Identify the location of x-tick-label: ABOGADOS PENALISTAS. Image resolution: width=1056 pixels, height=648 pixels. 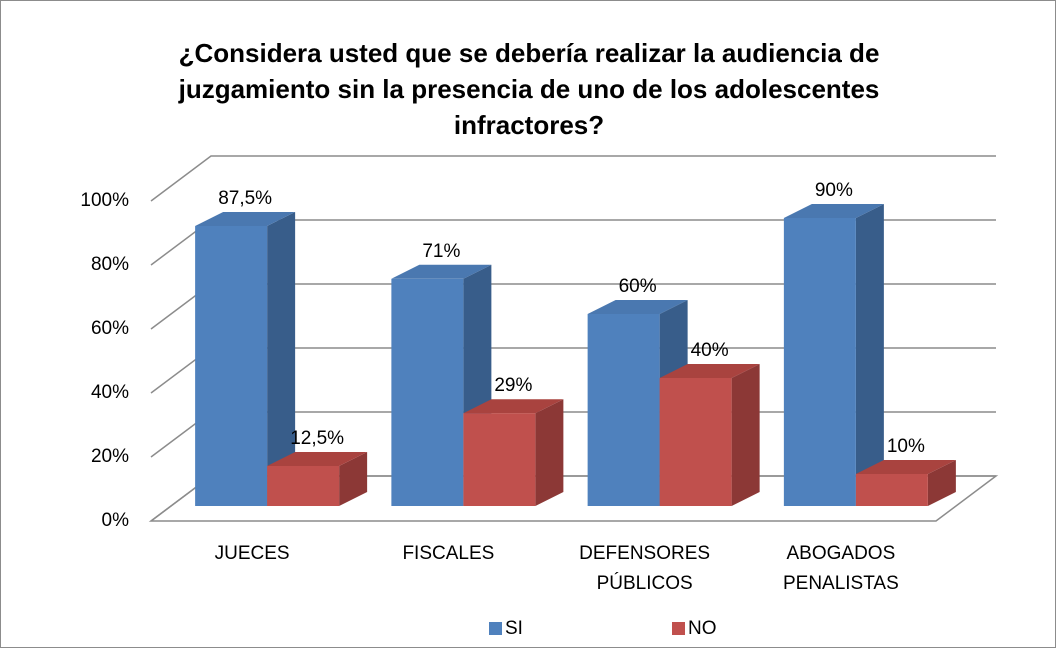
(841, 568).